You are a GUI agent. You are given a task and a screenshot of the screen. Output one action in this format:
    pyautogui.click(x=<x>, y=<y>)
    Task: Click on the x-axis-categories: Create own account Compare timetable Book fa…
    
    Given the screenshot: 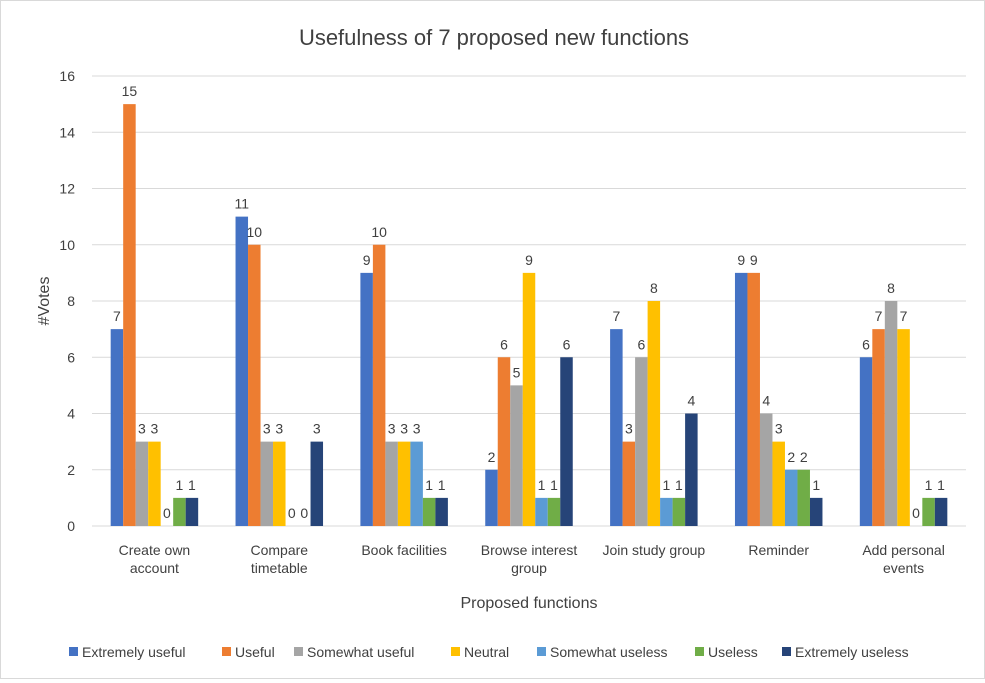 What is the action you would take?
    pyautogui.click(x=532, y=559)
    